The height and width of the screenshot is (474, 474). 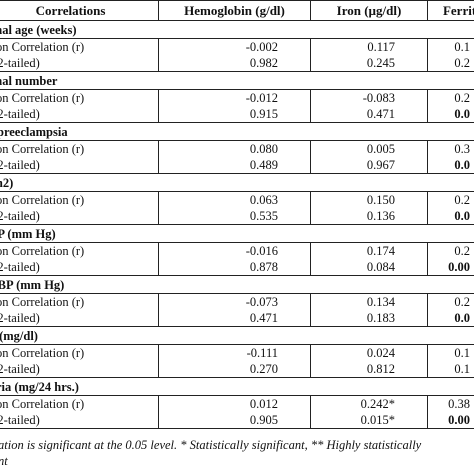 I want to click on header-hemoglobin: Hemoglobin (g/dl), so click(x=234, y=10).